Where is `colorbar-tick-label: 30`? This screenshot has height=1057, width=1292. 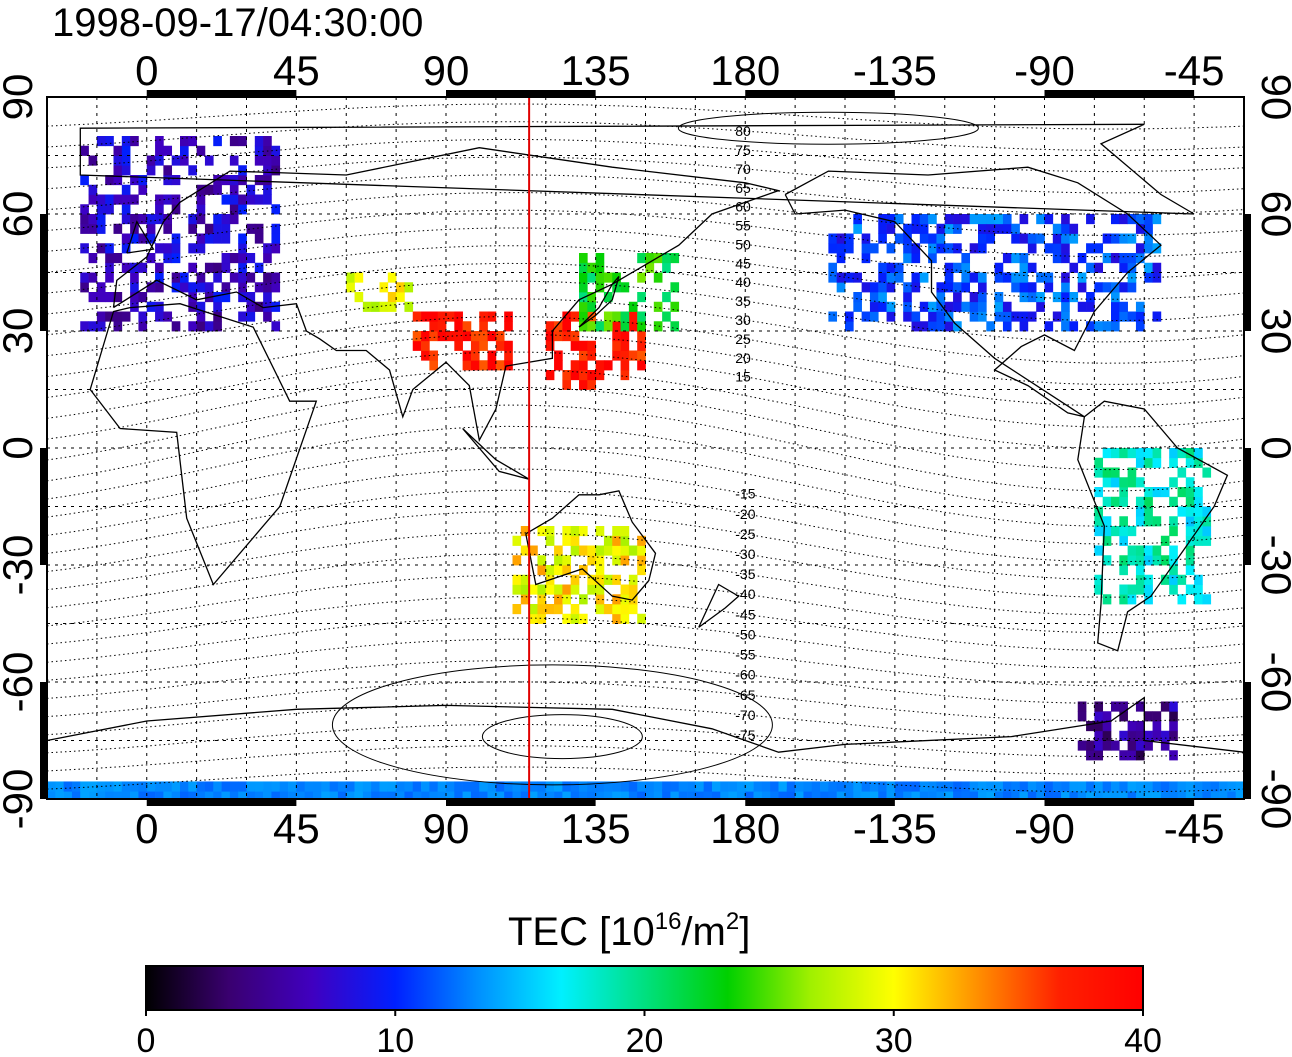
colorbar-tick-label: 30 is located at coordinates (894, 1039).